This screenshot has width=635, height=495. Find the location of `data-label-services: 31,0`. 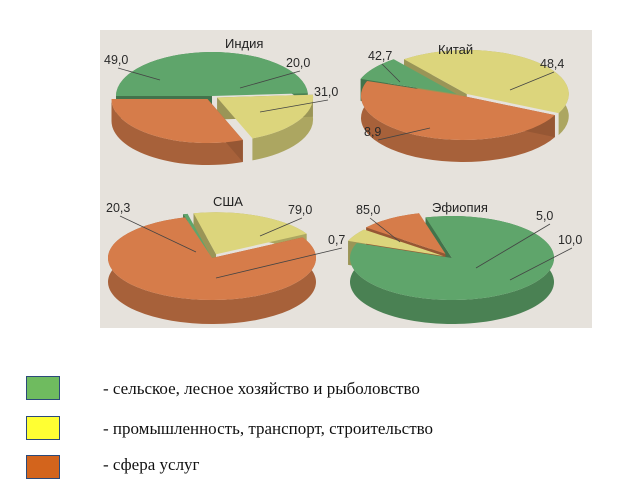

data-label-services: 31,0 is located at coordinates (326, 92).